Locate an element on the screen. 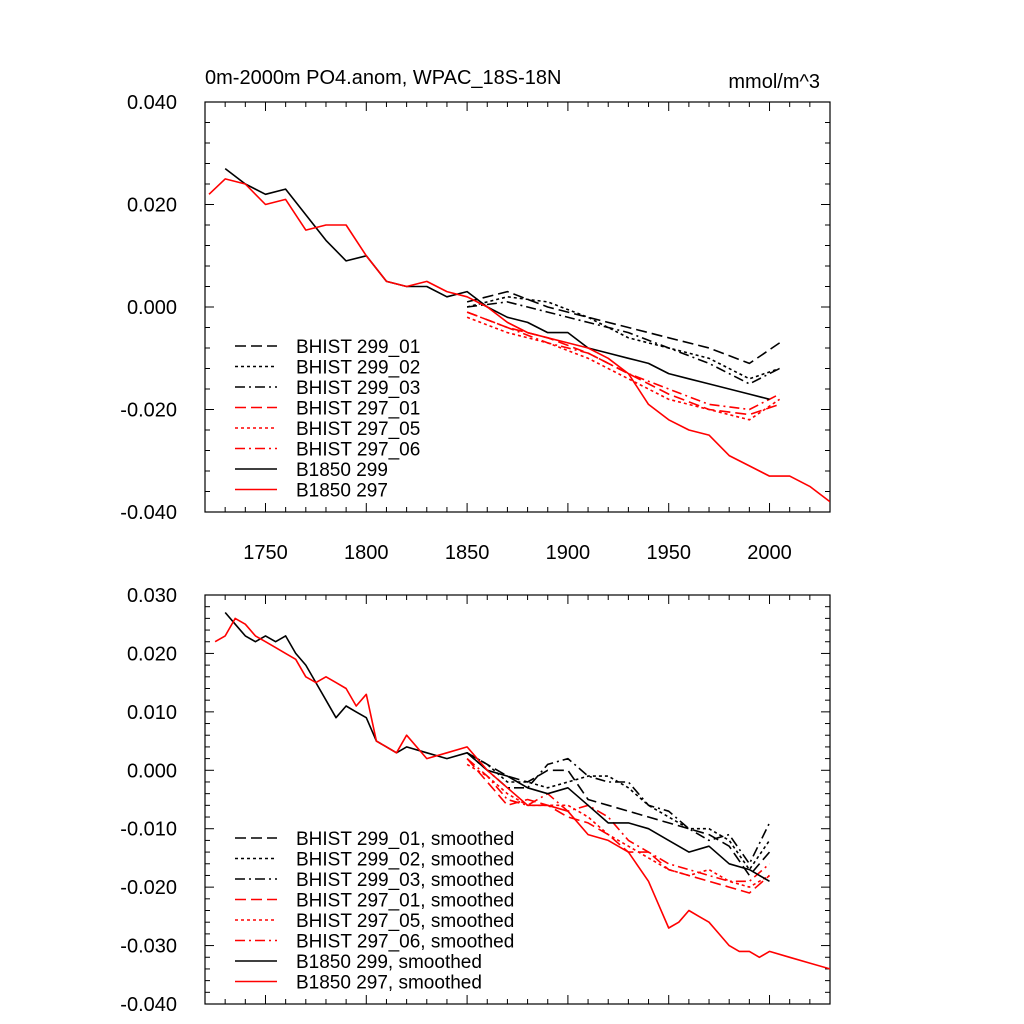 The width and height of the screenshot is (1024, 1024). legend-label: BHIST 297_05 is located at coordinates (358, 429).